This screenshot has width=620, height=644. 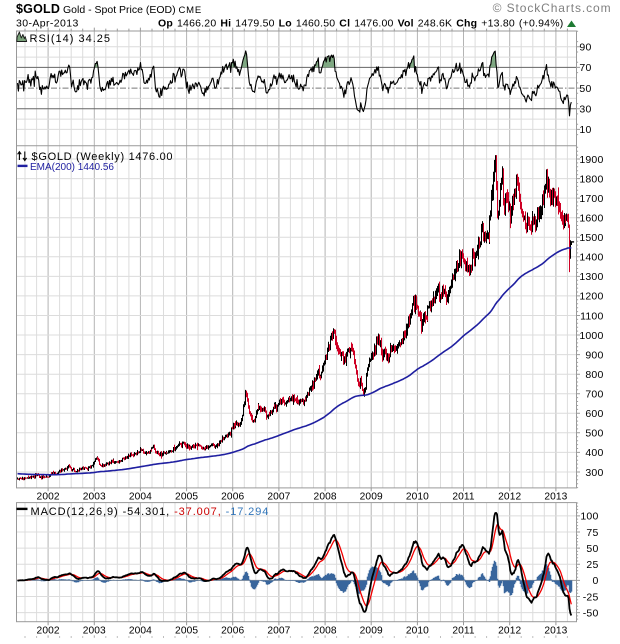 I want to click on svg-text: 400, so click(x=594, y=453).